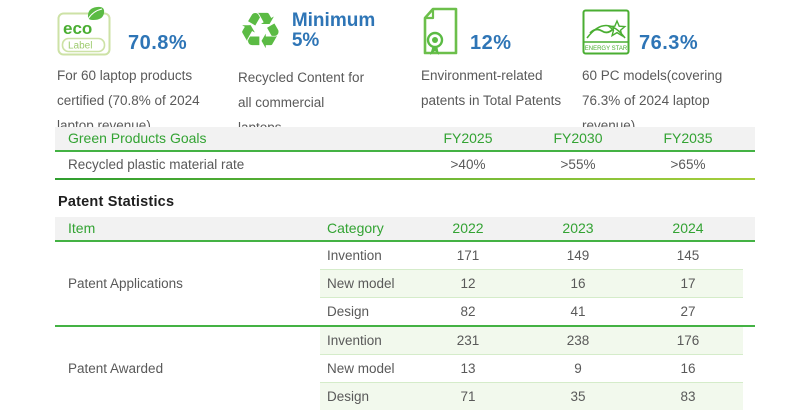 This screenshot has width=793, height=410. Describe the element at coordinates (688, 256) in the screenshot. I see `value-cell: 145` at that location.